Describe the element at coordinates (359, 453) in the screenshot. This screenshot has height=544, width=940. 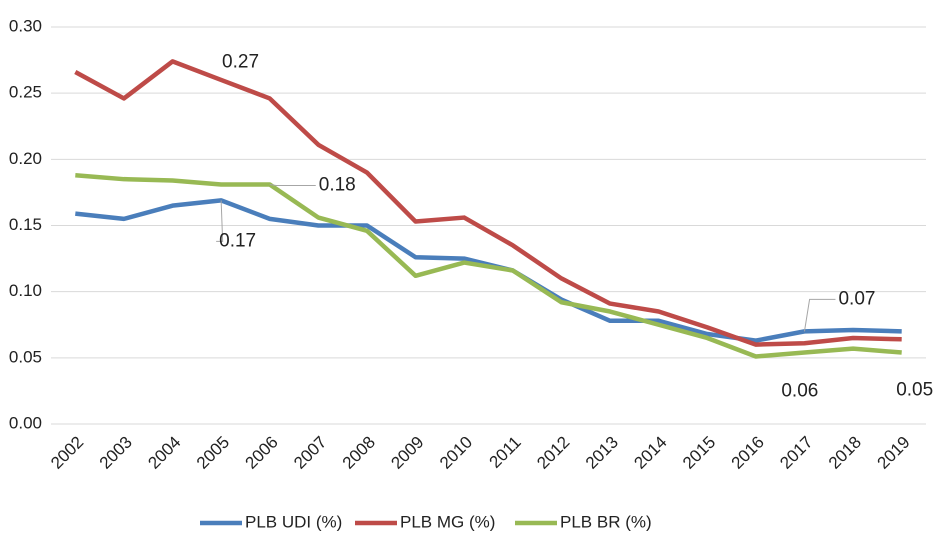
I see `x-tick-label: 2008` at that location.